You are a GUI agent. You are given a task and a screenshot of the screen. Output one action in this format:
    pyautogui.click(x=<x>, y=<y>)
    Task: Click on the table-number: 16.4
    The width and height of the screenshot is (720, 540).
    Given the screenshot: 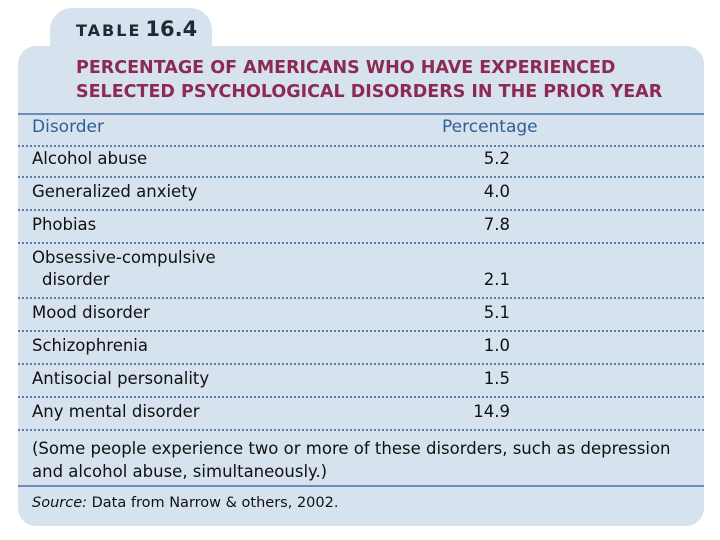 What is the action you would take?
    pyautogui.click(x=171, y=29)
    